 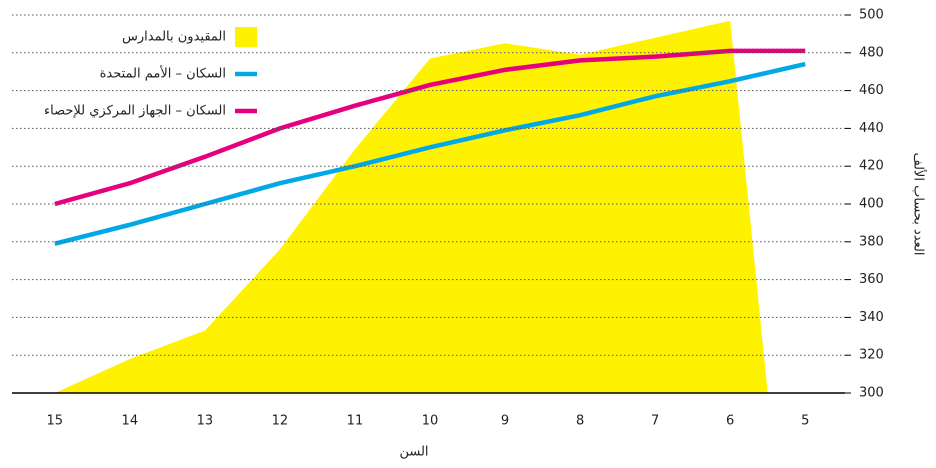 What do you see at coordinates (871, 393) in the screenshot?
I see `y-tick-label: 300` at bounding box center [871, 393].